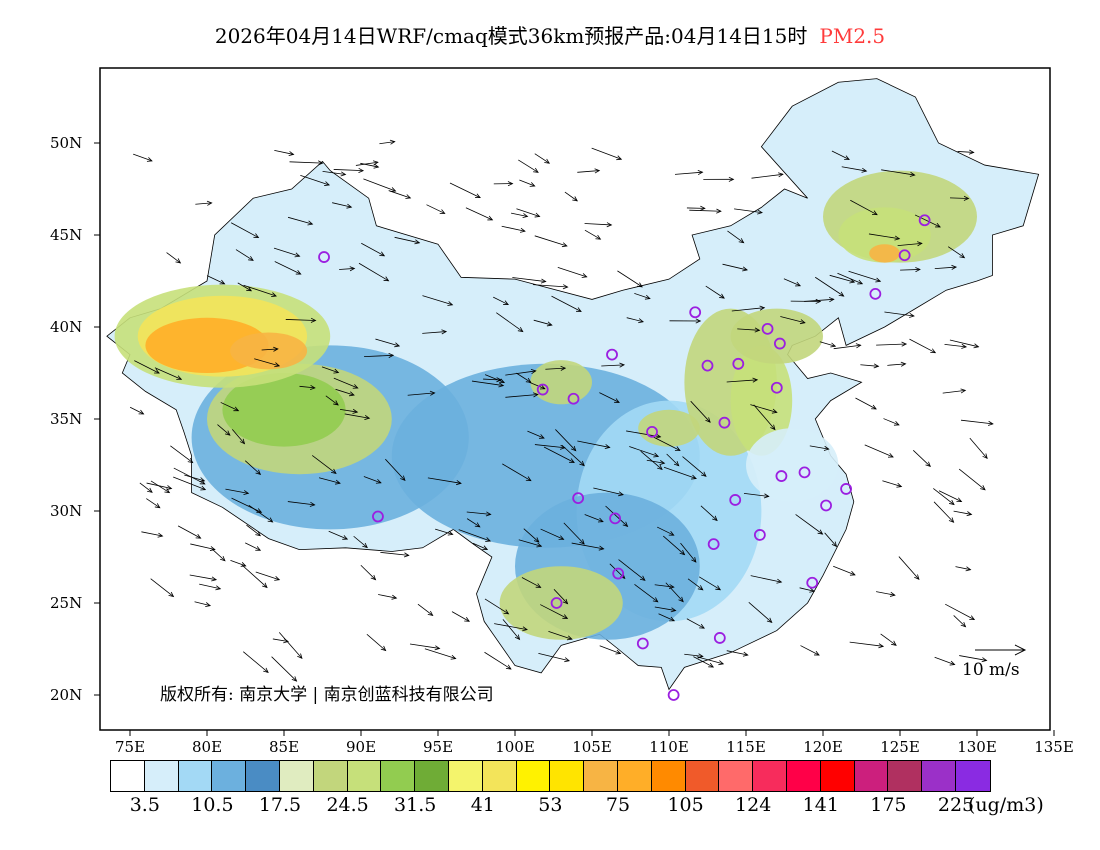 This screenshot has width=1100, height=850. What do you see at coordinates (66, 327) in the screenshot?
I see `lat-label: 40N` at bounding box center [66, 327].